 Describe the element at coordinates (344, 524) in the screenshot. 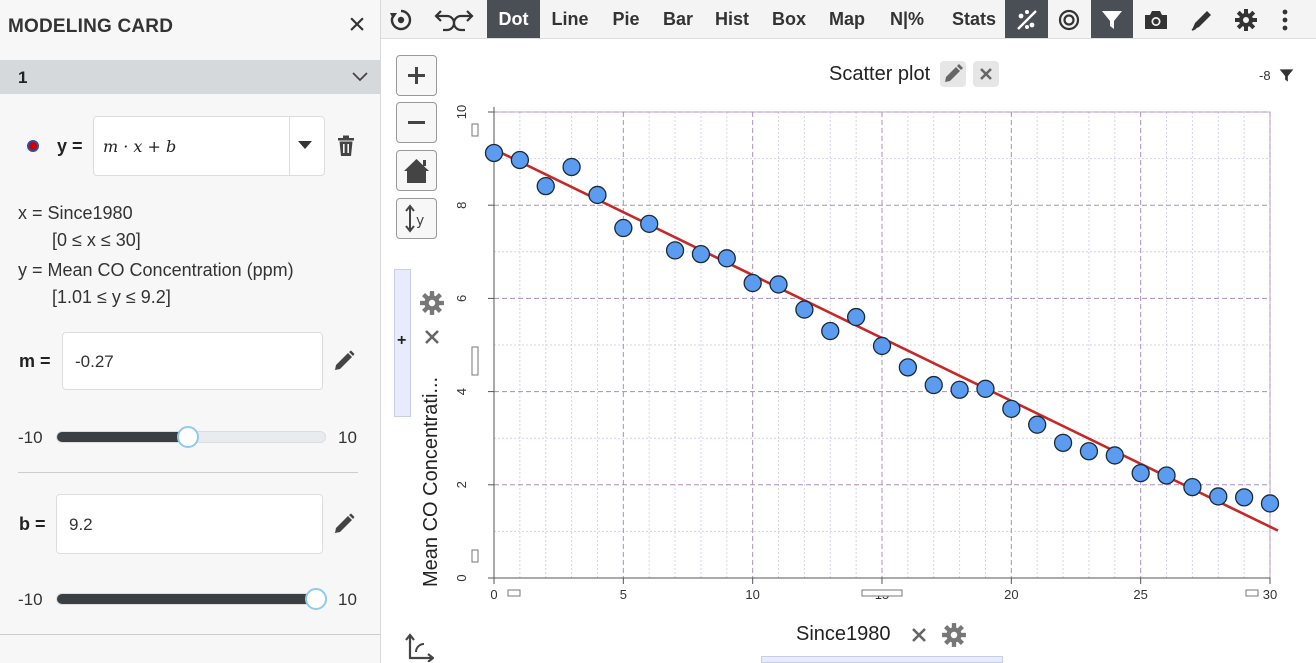

I see `edit-b-pencil-icon` at that location.